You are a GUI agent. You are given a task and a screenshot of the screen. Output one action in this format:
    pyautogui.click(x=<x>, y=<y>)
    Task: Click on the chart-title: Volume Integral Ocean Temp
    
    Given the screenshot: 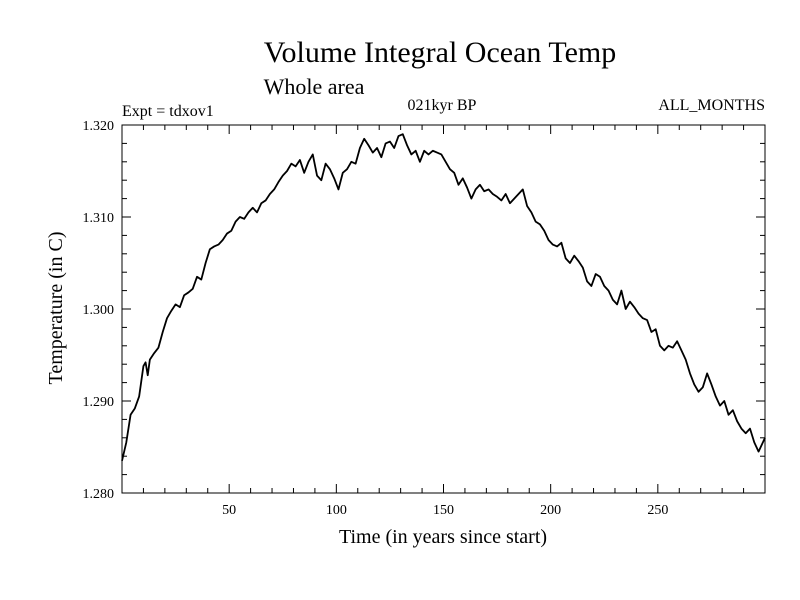 What is the action you would take?
    pyautogui.click(x=440, y=52)
    